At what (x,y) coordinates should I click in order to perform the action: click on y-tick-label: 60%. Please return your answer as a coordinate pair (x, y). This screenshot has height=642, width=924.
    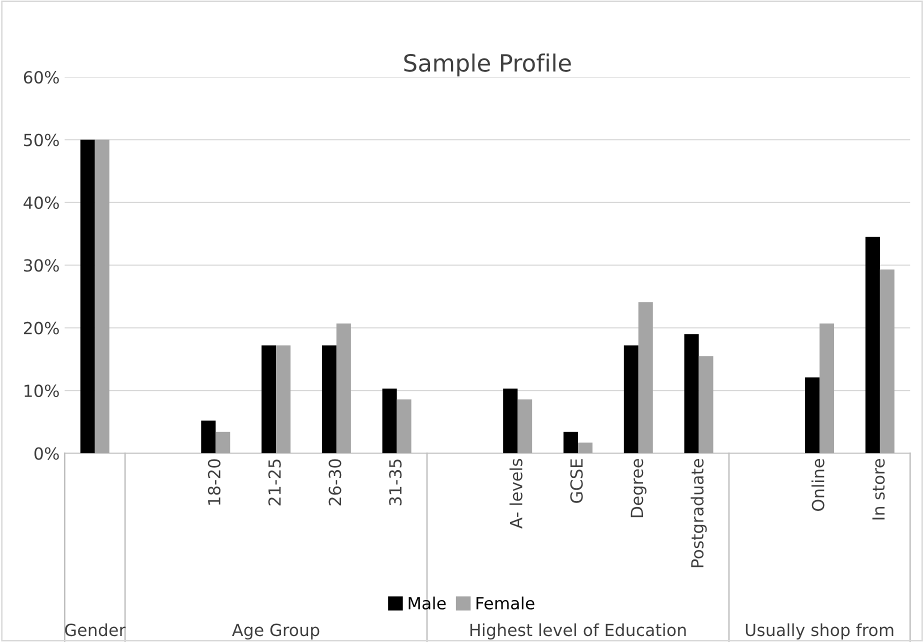
    Looking at the image, I should click on (41, 77).